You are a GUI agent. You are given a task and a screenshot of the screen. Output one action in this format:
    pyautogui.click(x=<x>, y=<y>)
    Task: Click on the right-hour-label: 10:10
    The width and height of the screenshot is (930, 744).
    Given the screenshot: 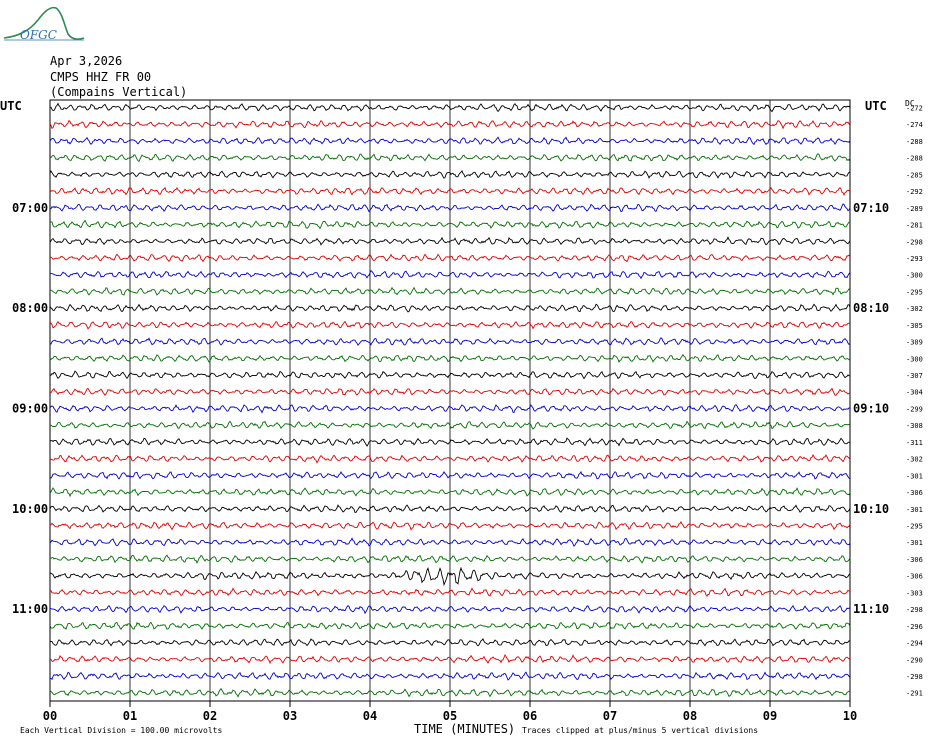 What is the action you would take?
    pyautogui.click(x=871, y=509)
    